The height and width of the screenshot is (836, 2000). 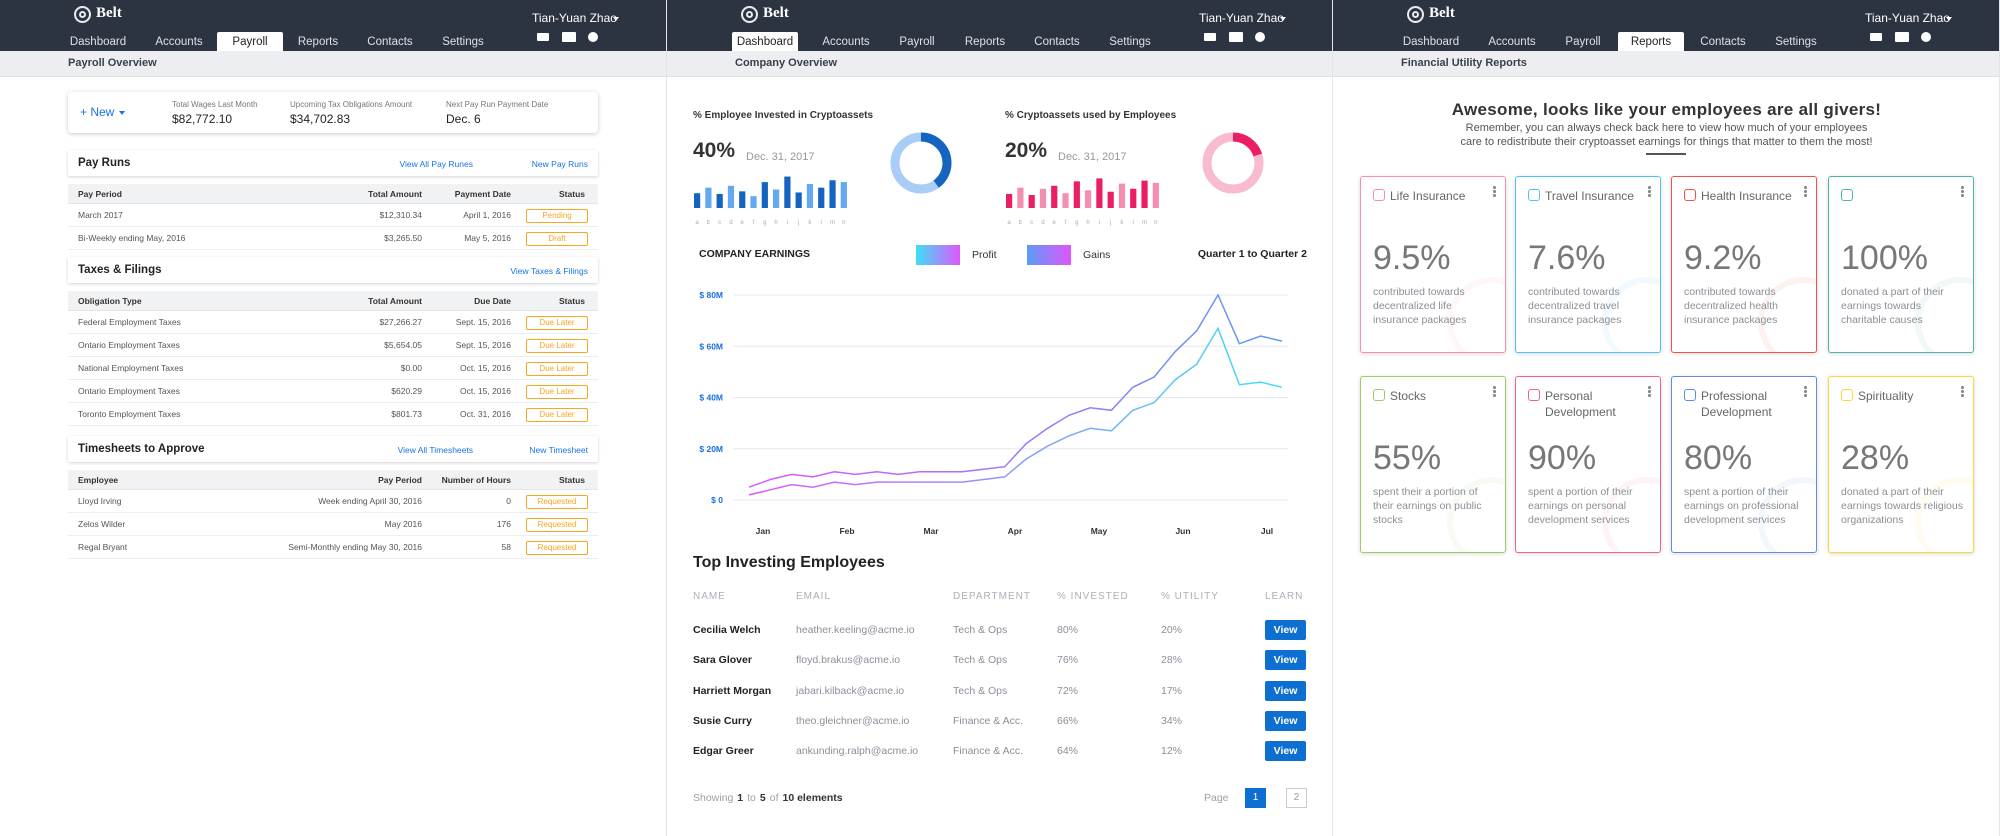 What do you see at coordinates (141, 449) in the screenshot?
I see `section-title: Timesheets to Approve` at bounding box center [141, 449].